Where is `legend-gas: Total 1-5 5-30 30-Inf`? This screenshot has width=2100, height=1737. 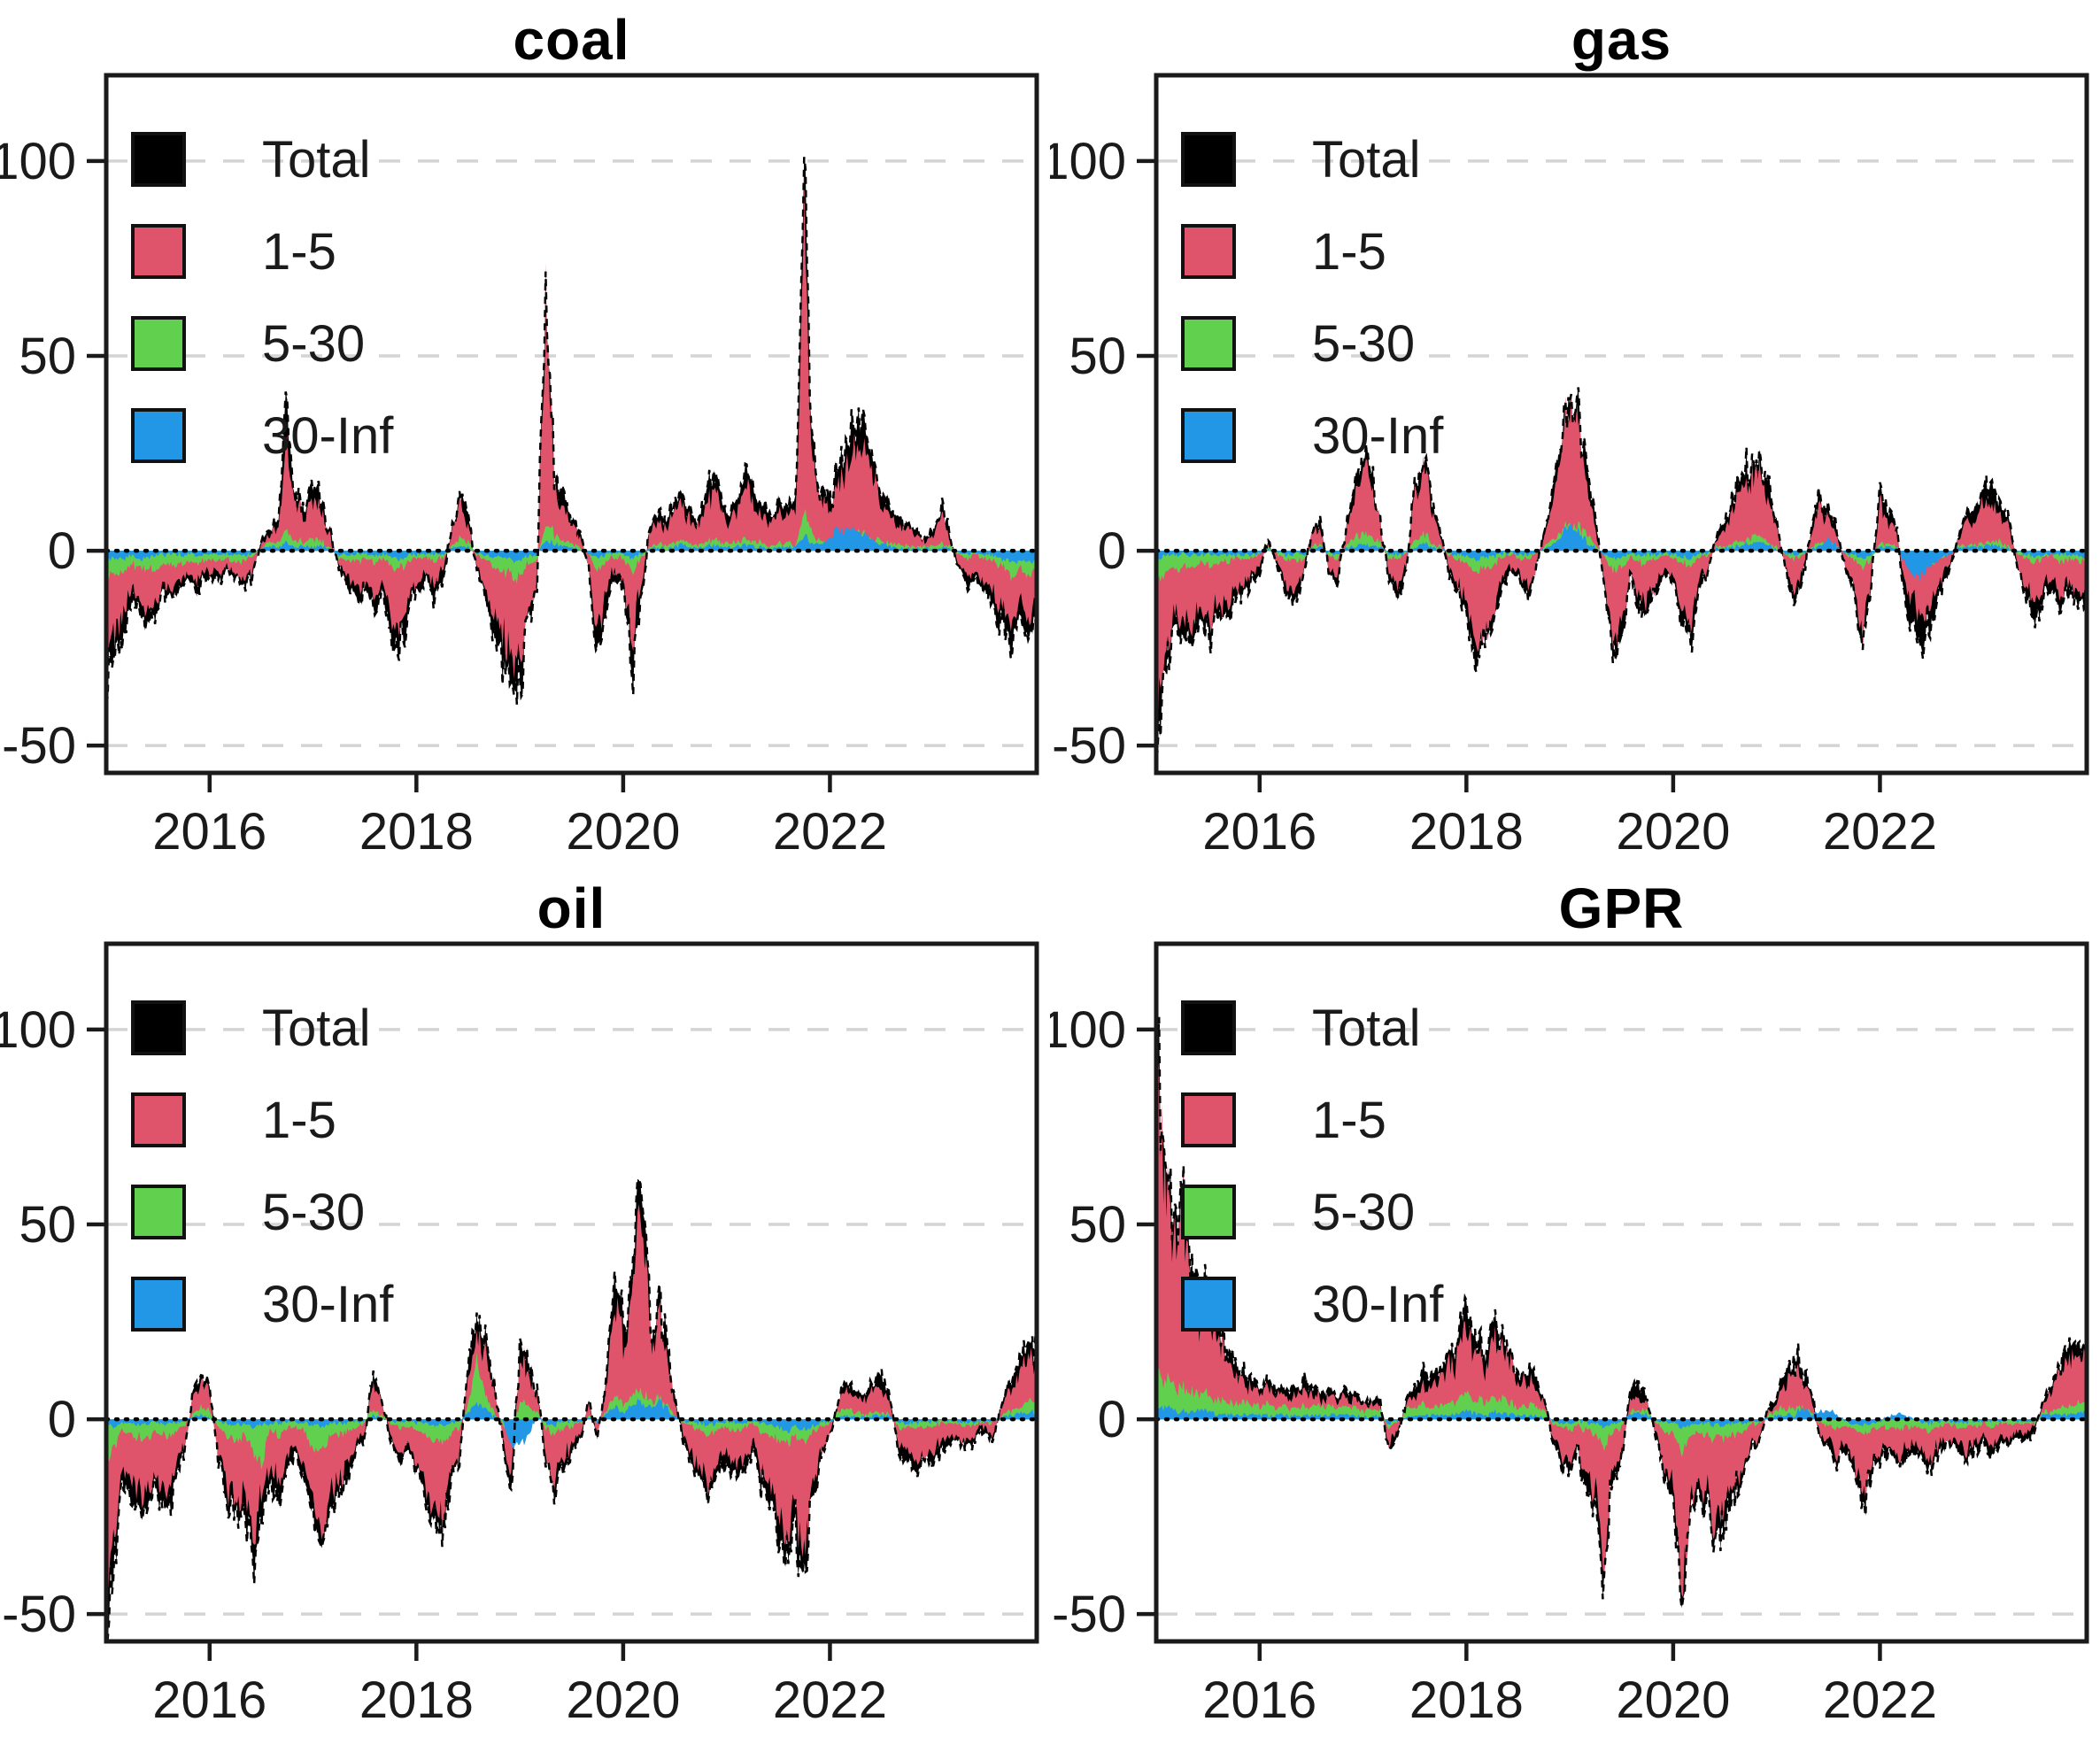 legend-gas: Total 1-5 5-30 30-Inf is located at coordinates (1312, 298).